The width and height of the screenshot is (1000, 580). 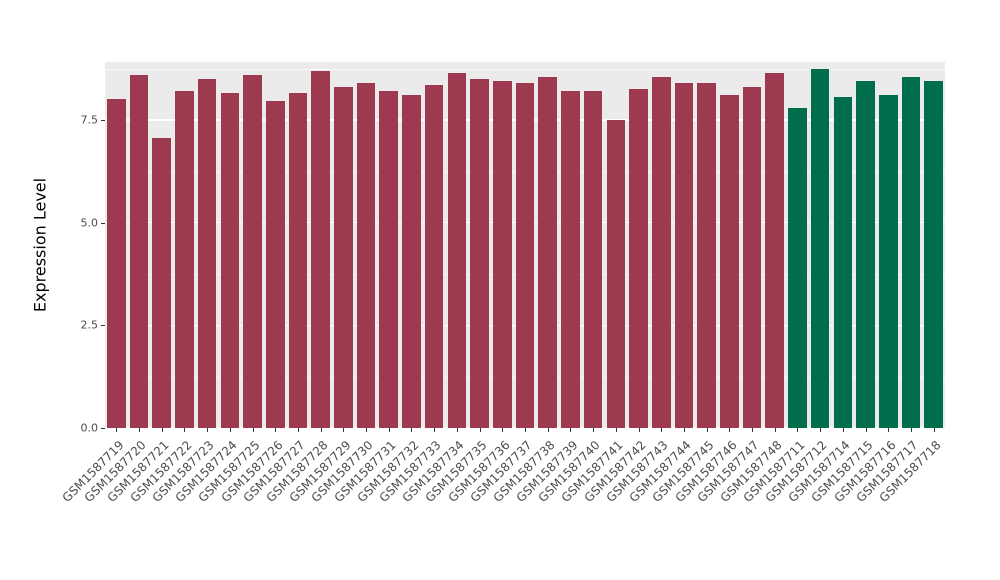 I want to click on bar-GSM1587715, so click(x=865, y=254).